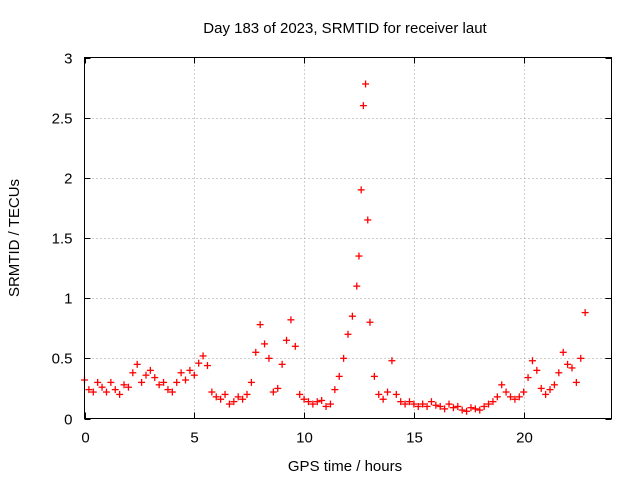 The width and height of the screenshot is (640, 480). What do you see at coordinates (304, 438) in the screenshot?
I see `x-tick-label: 10` at bounding box center [304, 438].